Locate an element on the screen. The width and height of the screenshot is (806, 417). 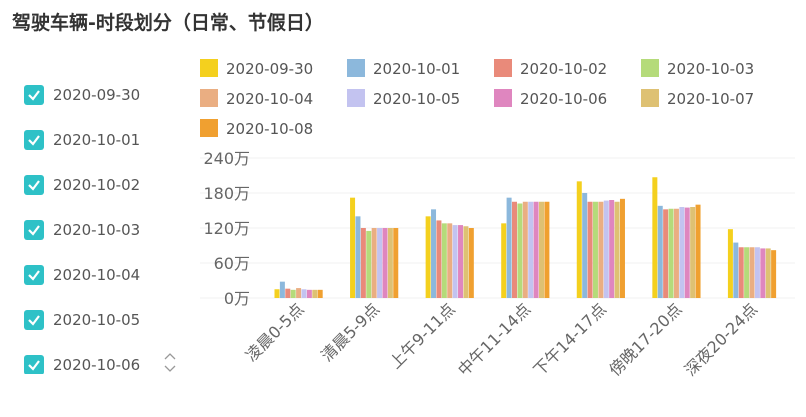
filter-checkbox: 2020-10-04 is located at coordinates (82, 275).